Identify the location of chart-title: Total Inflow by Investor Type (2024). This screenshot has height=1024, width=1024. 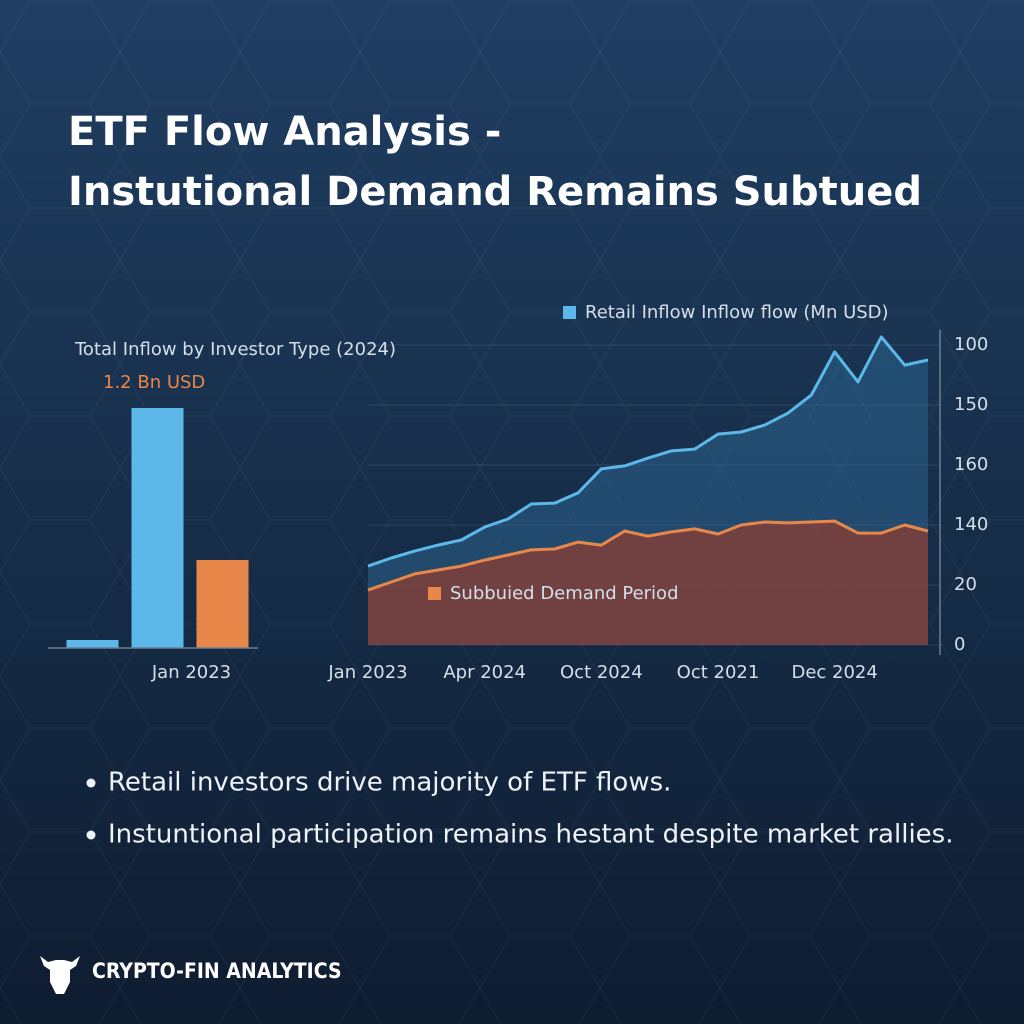
(235, 349).